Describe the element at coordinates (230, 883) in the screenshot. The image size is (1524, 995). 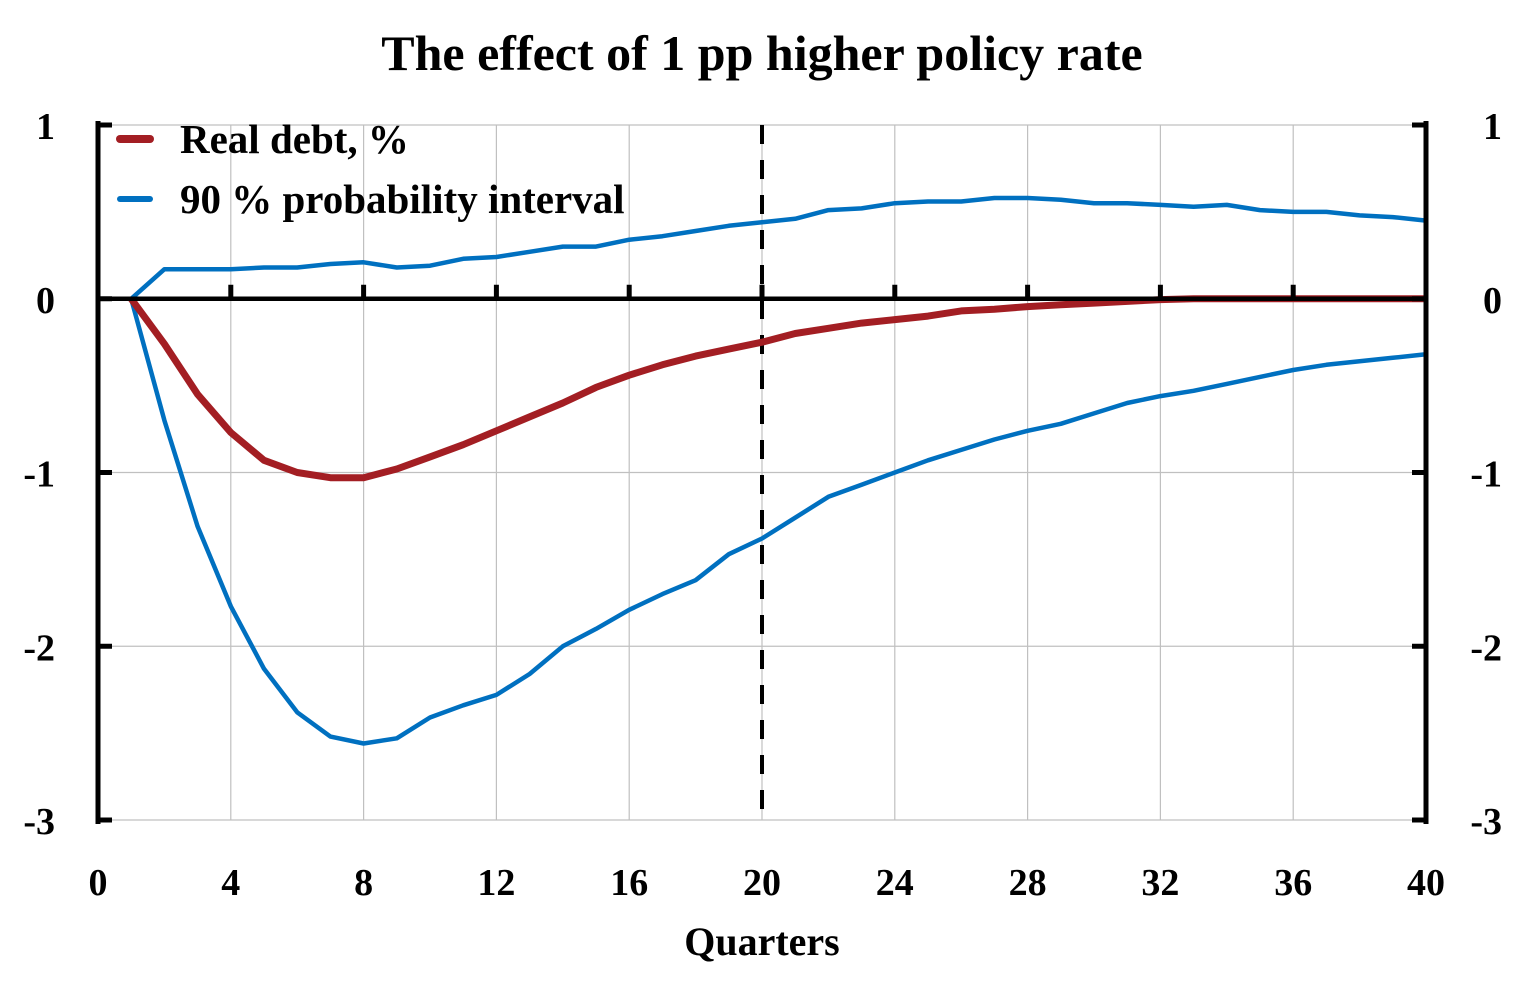
I see `x-tick-label: 4` at that location.